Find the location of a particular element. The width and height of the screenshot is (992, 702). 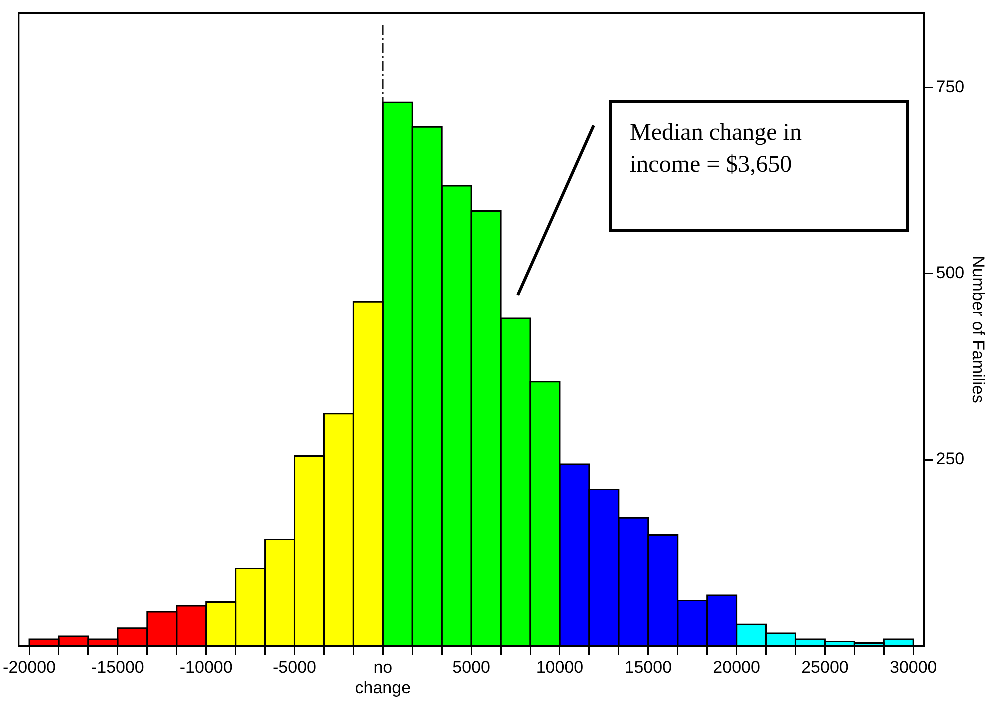

x-tick-label: 15000 is located at coordinates (648, 668).